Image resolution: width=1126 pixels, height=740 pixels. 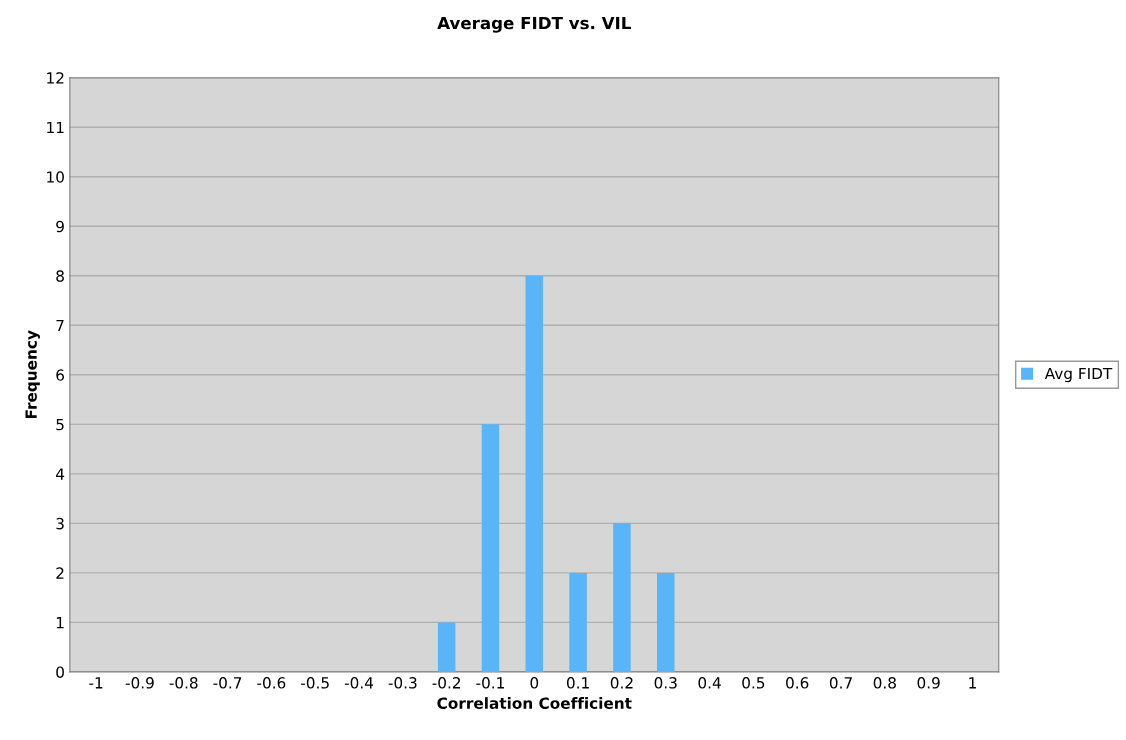 I want to click on x-tick-label: 0.3, so click(x=665, y=683).